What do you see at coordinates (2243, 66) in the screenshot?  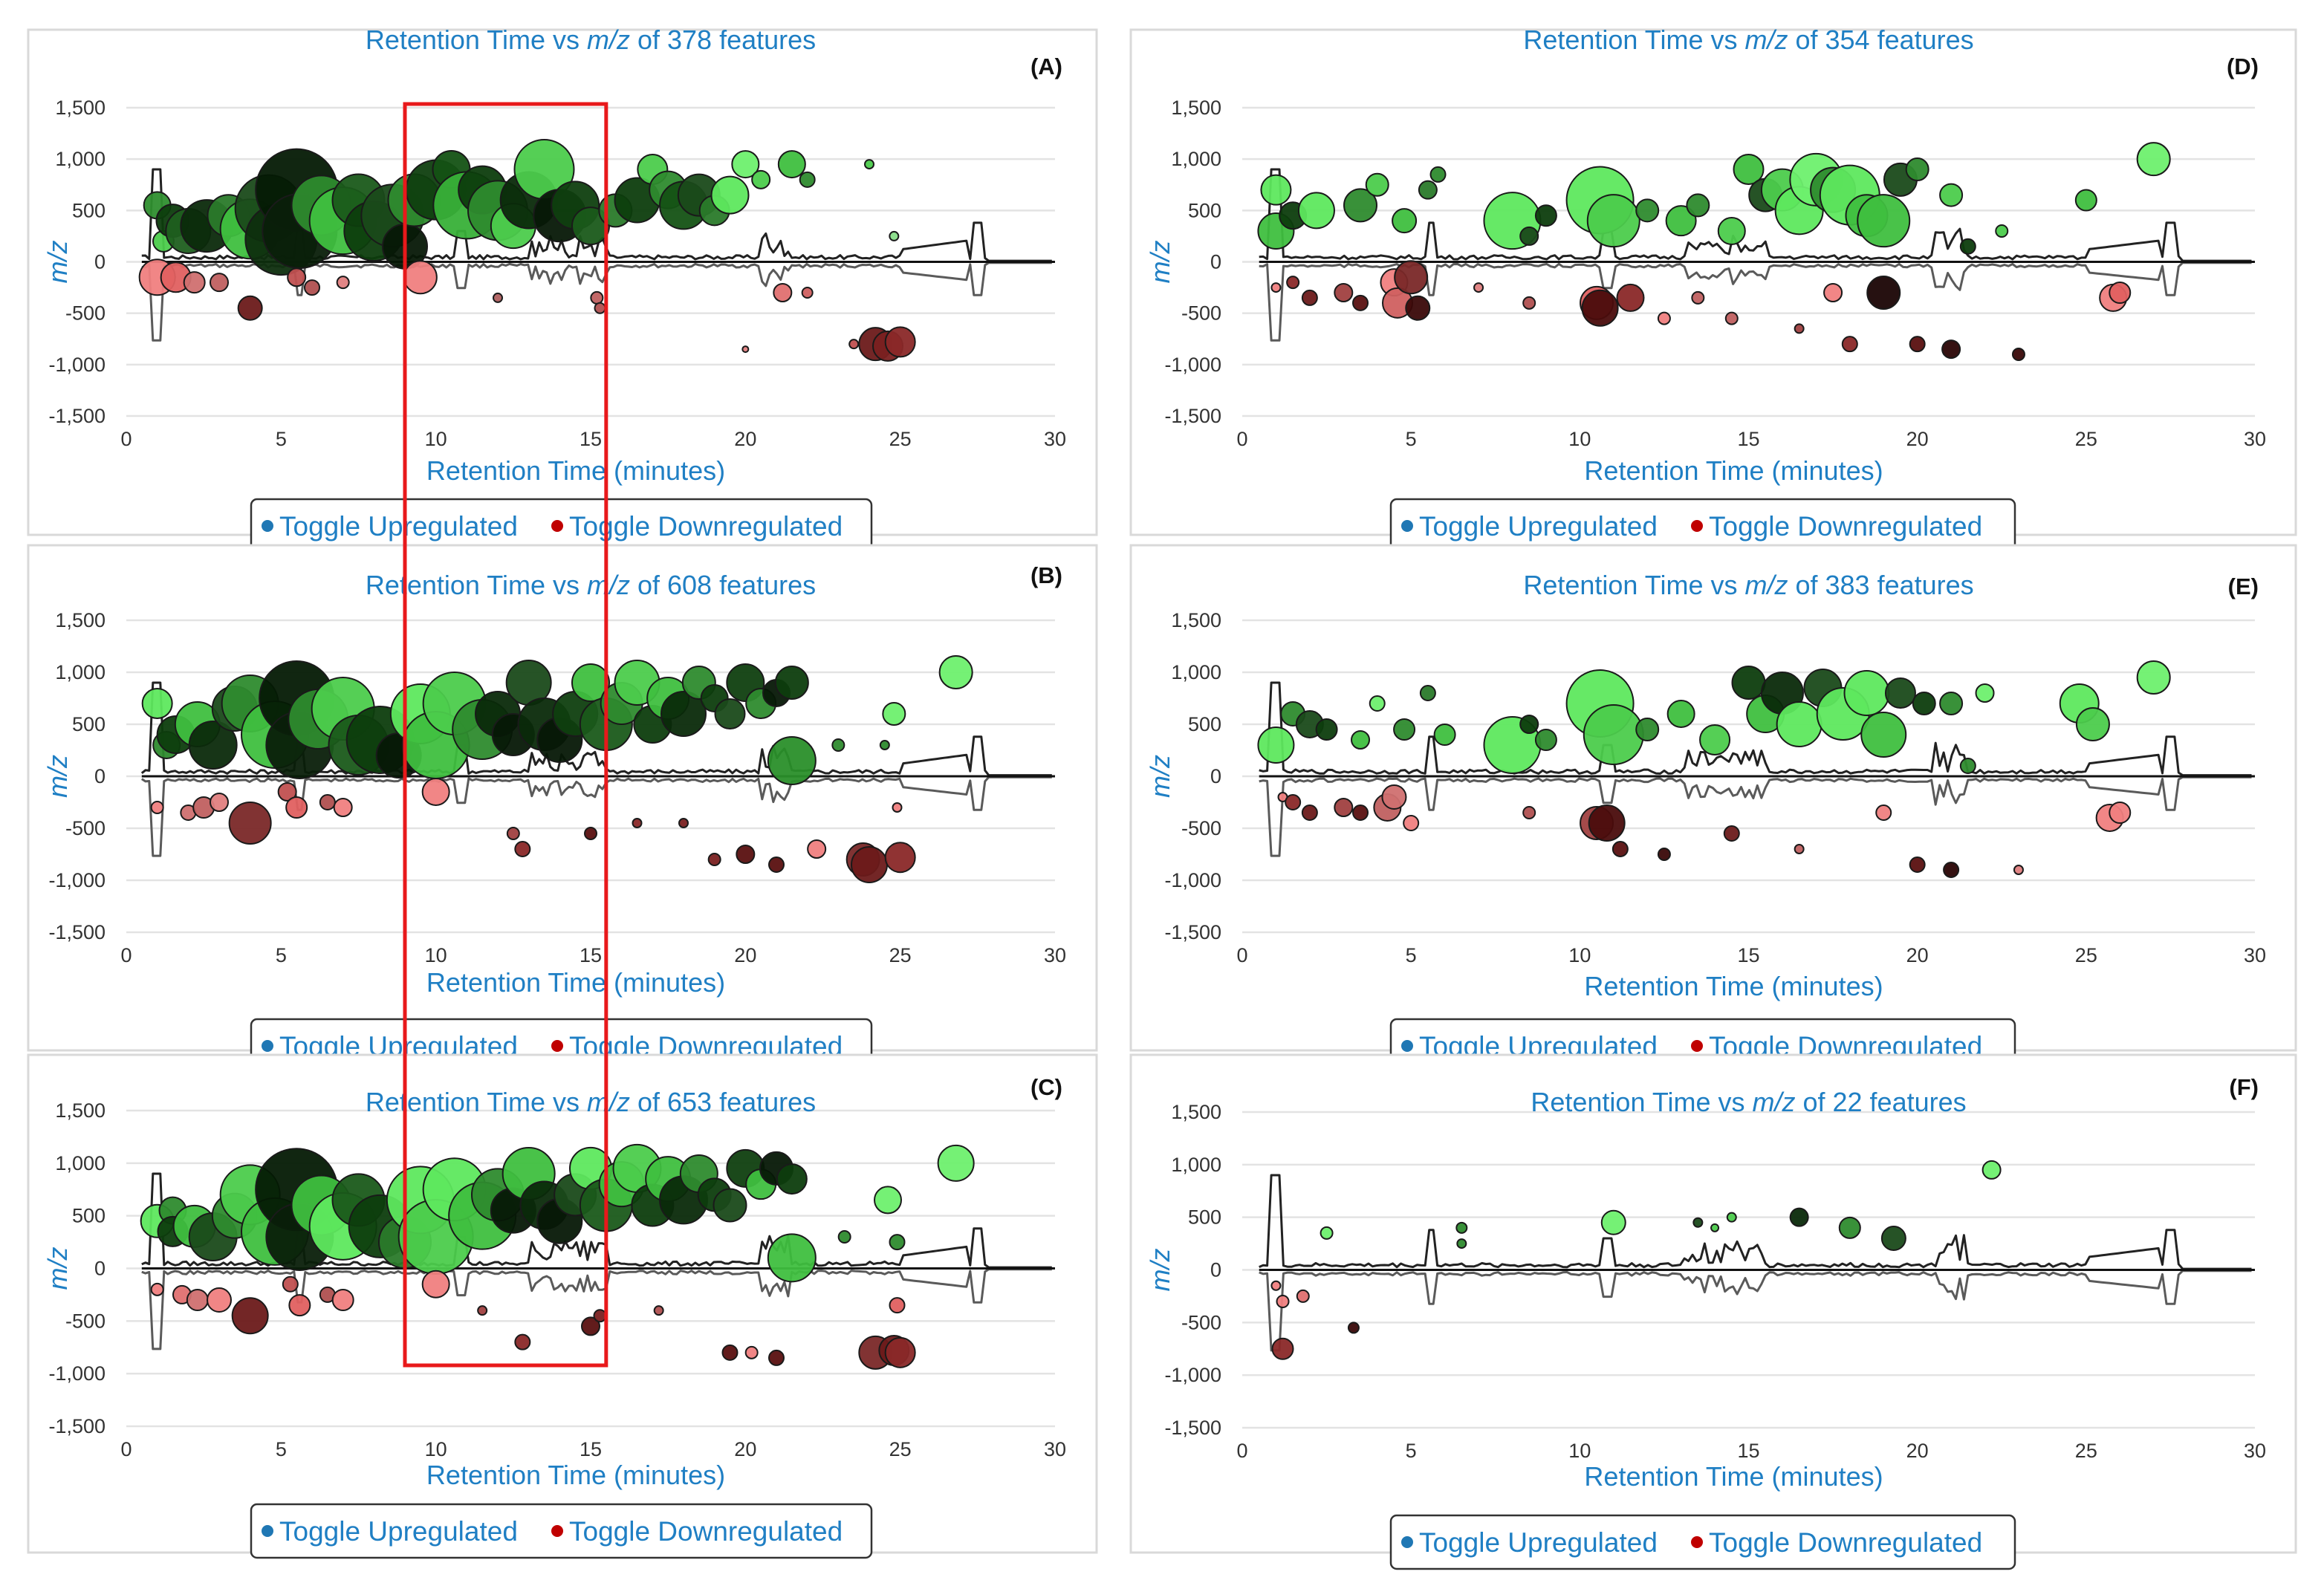 I see `panel-letter: (D)` at bounding box center [2243, 66].